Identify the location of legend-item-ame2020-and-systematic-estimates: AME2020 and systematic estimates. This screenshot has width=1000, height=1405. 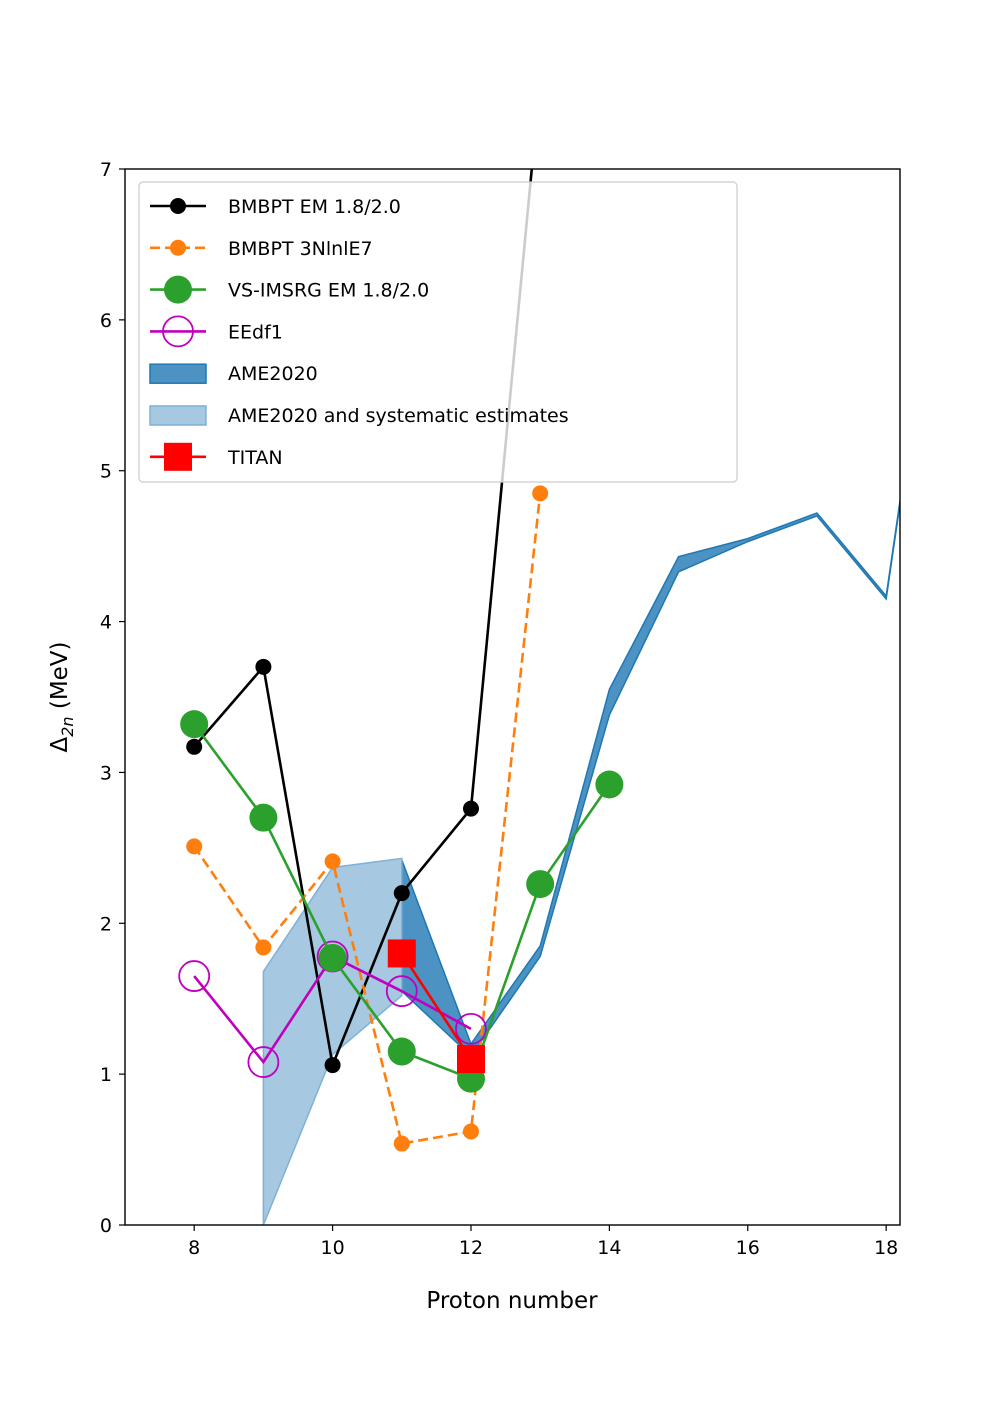
(359, 416).